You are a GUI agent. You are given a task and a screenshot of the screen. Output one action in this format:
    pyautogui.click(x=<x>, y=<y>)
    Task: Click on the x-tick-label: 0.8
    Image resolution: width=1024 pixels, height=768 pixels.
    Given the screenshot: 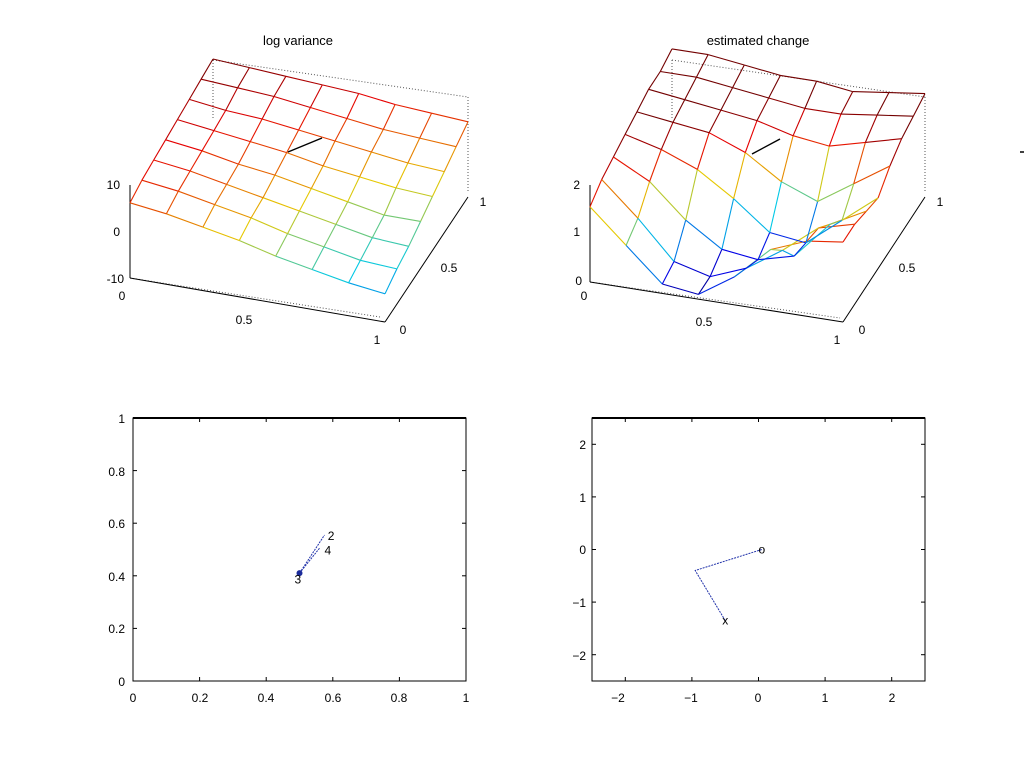 What is the action you would take?
    pyautogui.click(x=399, y=698)
    